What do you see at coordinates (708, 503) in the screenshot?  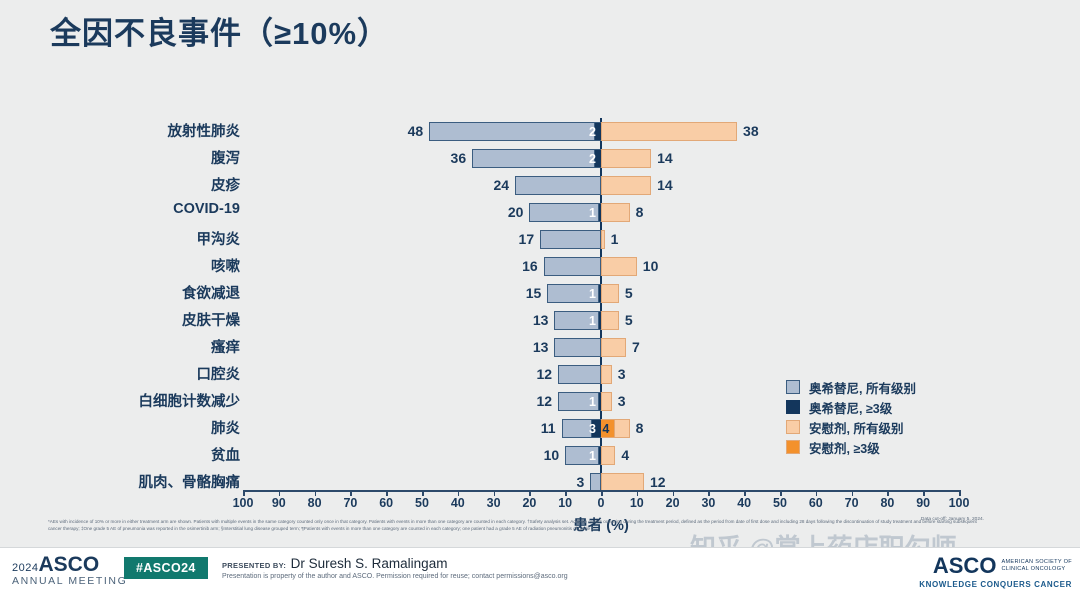 I see `axis-tick-label: 30` at bounding box center [708, 503].